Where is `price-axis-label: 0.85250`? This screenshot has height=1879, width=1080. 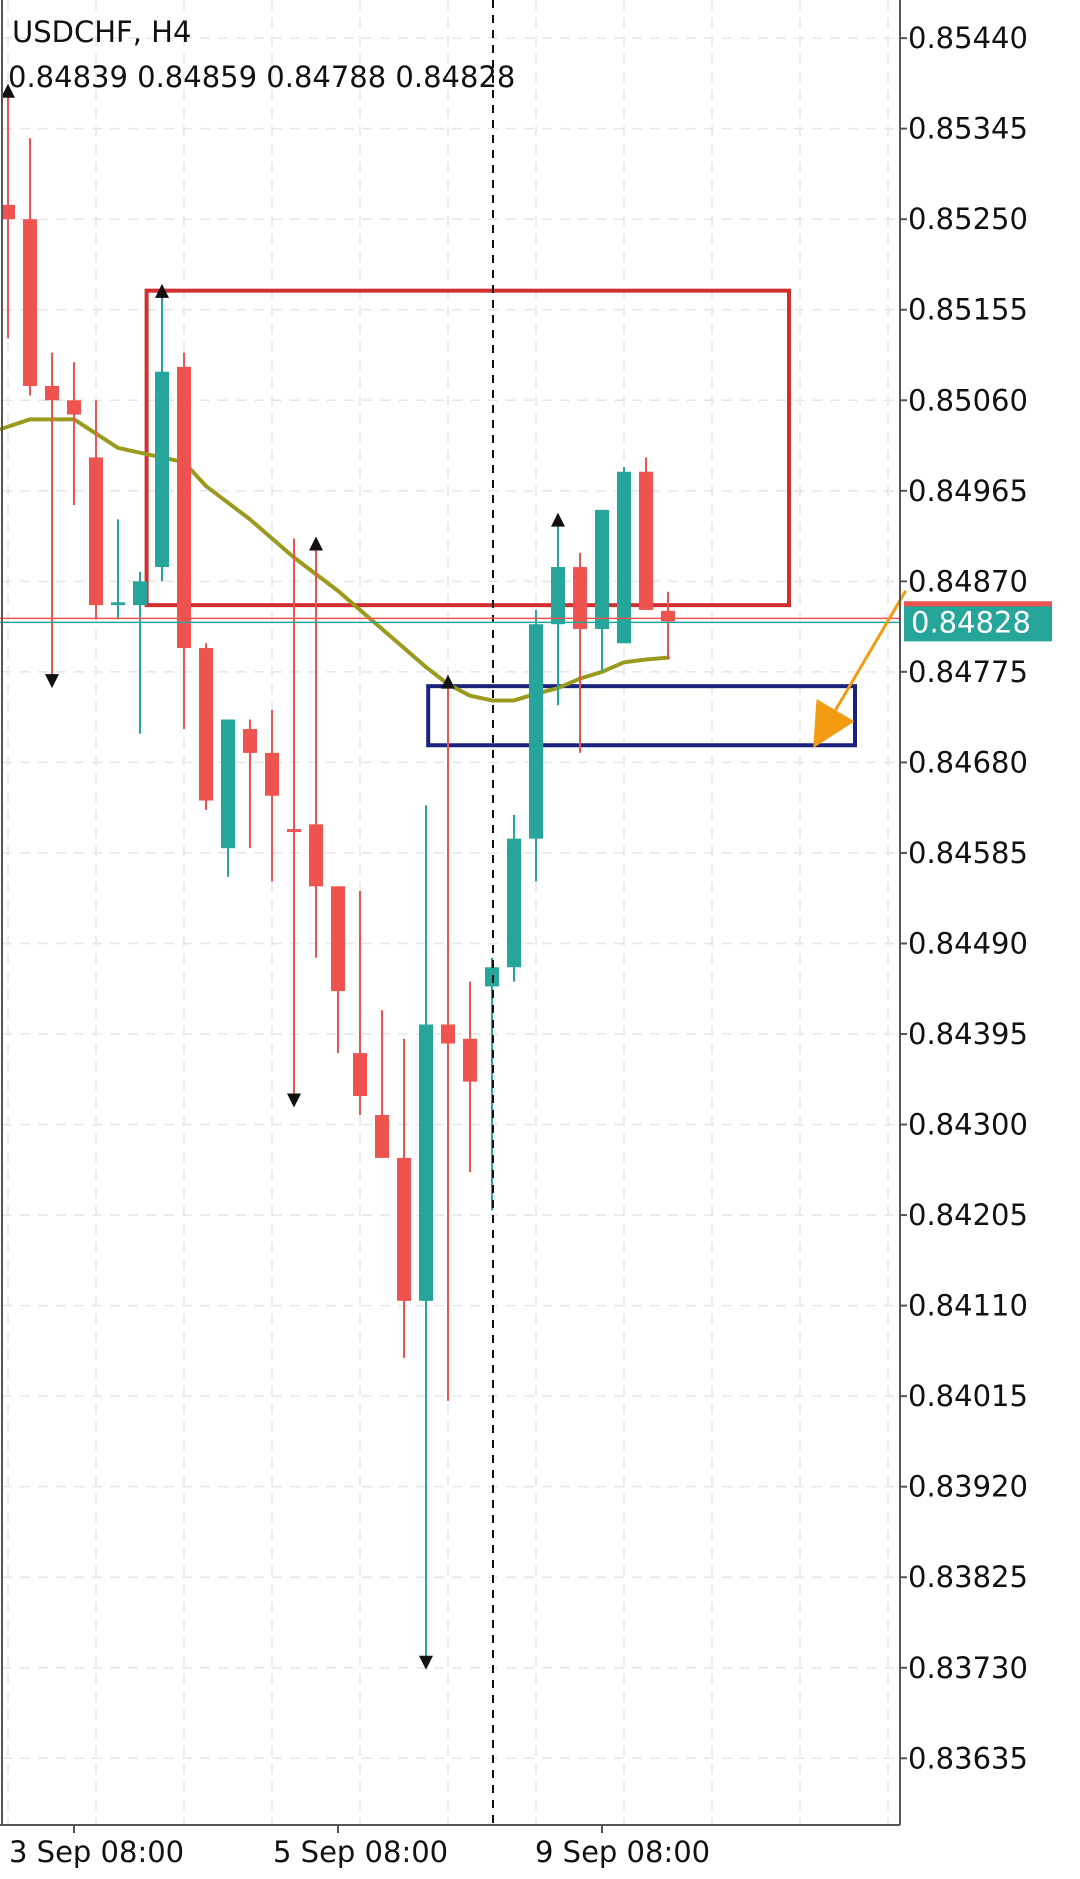 price-axis-label: 0.85250 is located at coordinates (968, 219).